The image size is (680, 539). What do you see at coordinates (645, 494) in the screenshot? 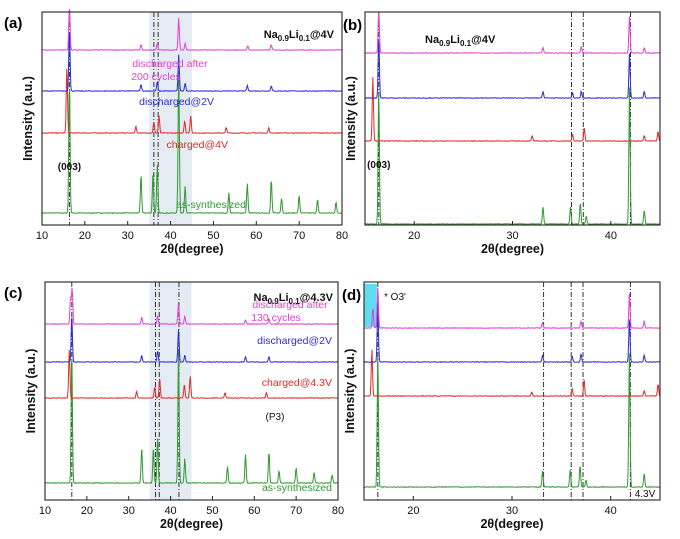
I see `annotation-voltage: 4.3V` at bounding box center [645, 494].